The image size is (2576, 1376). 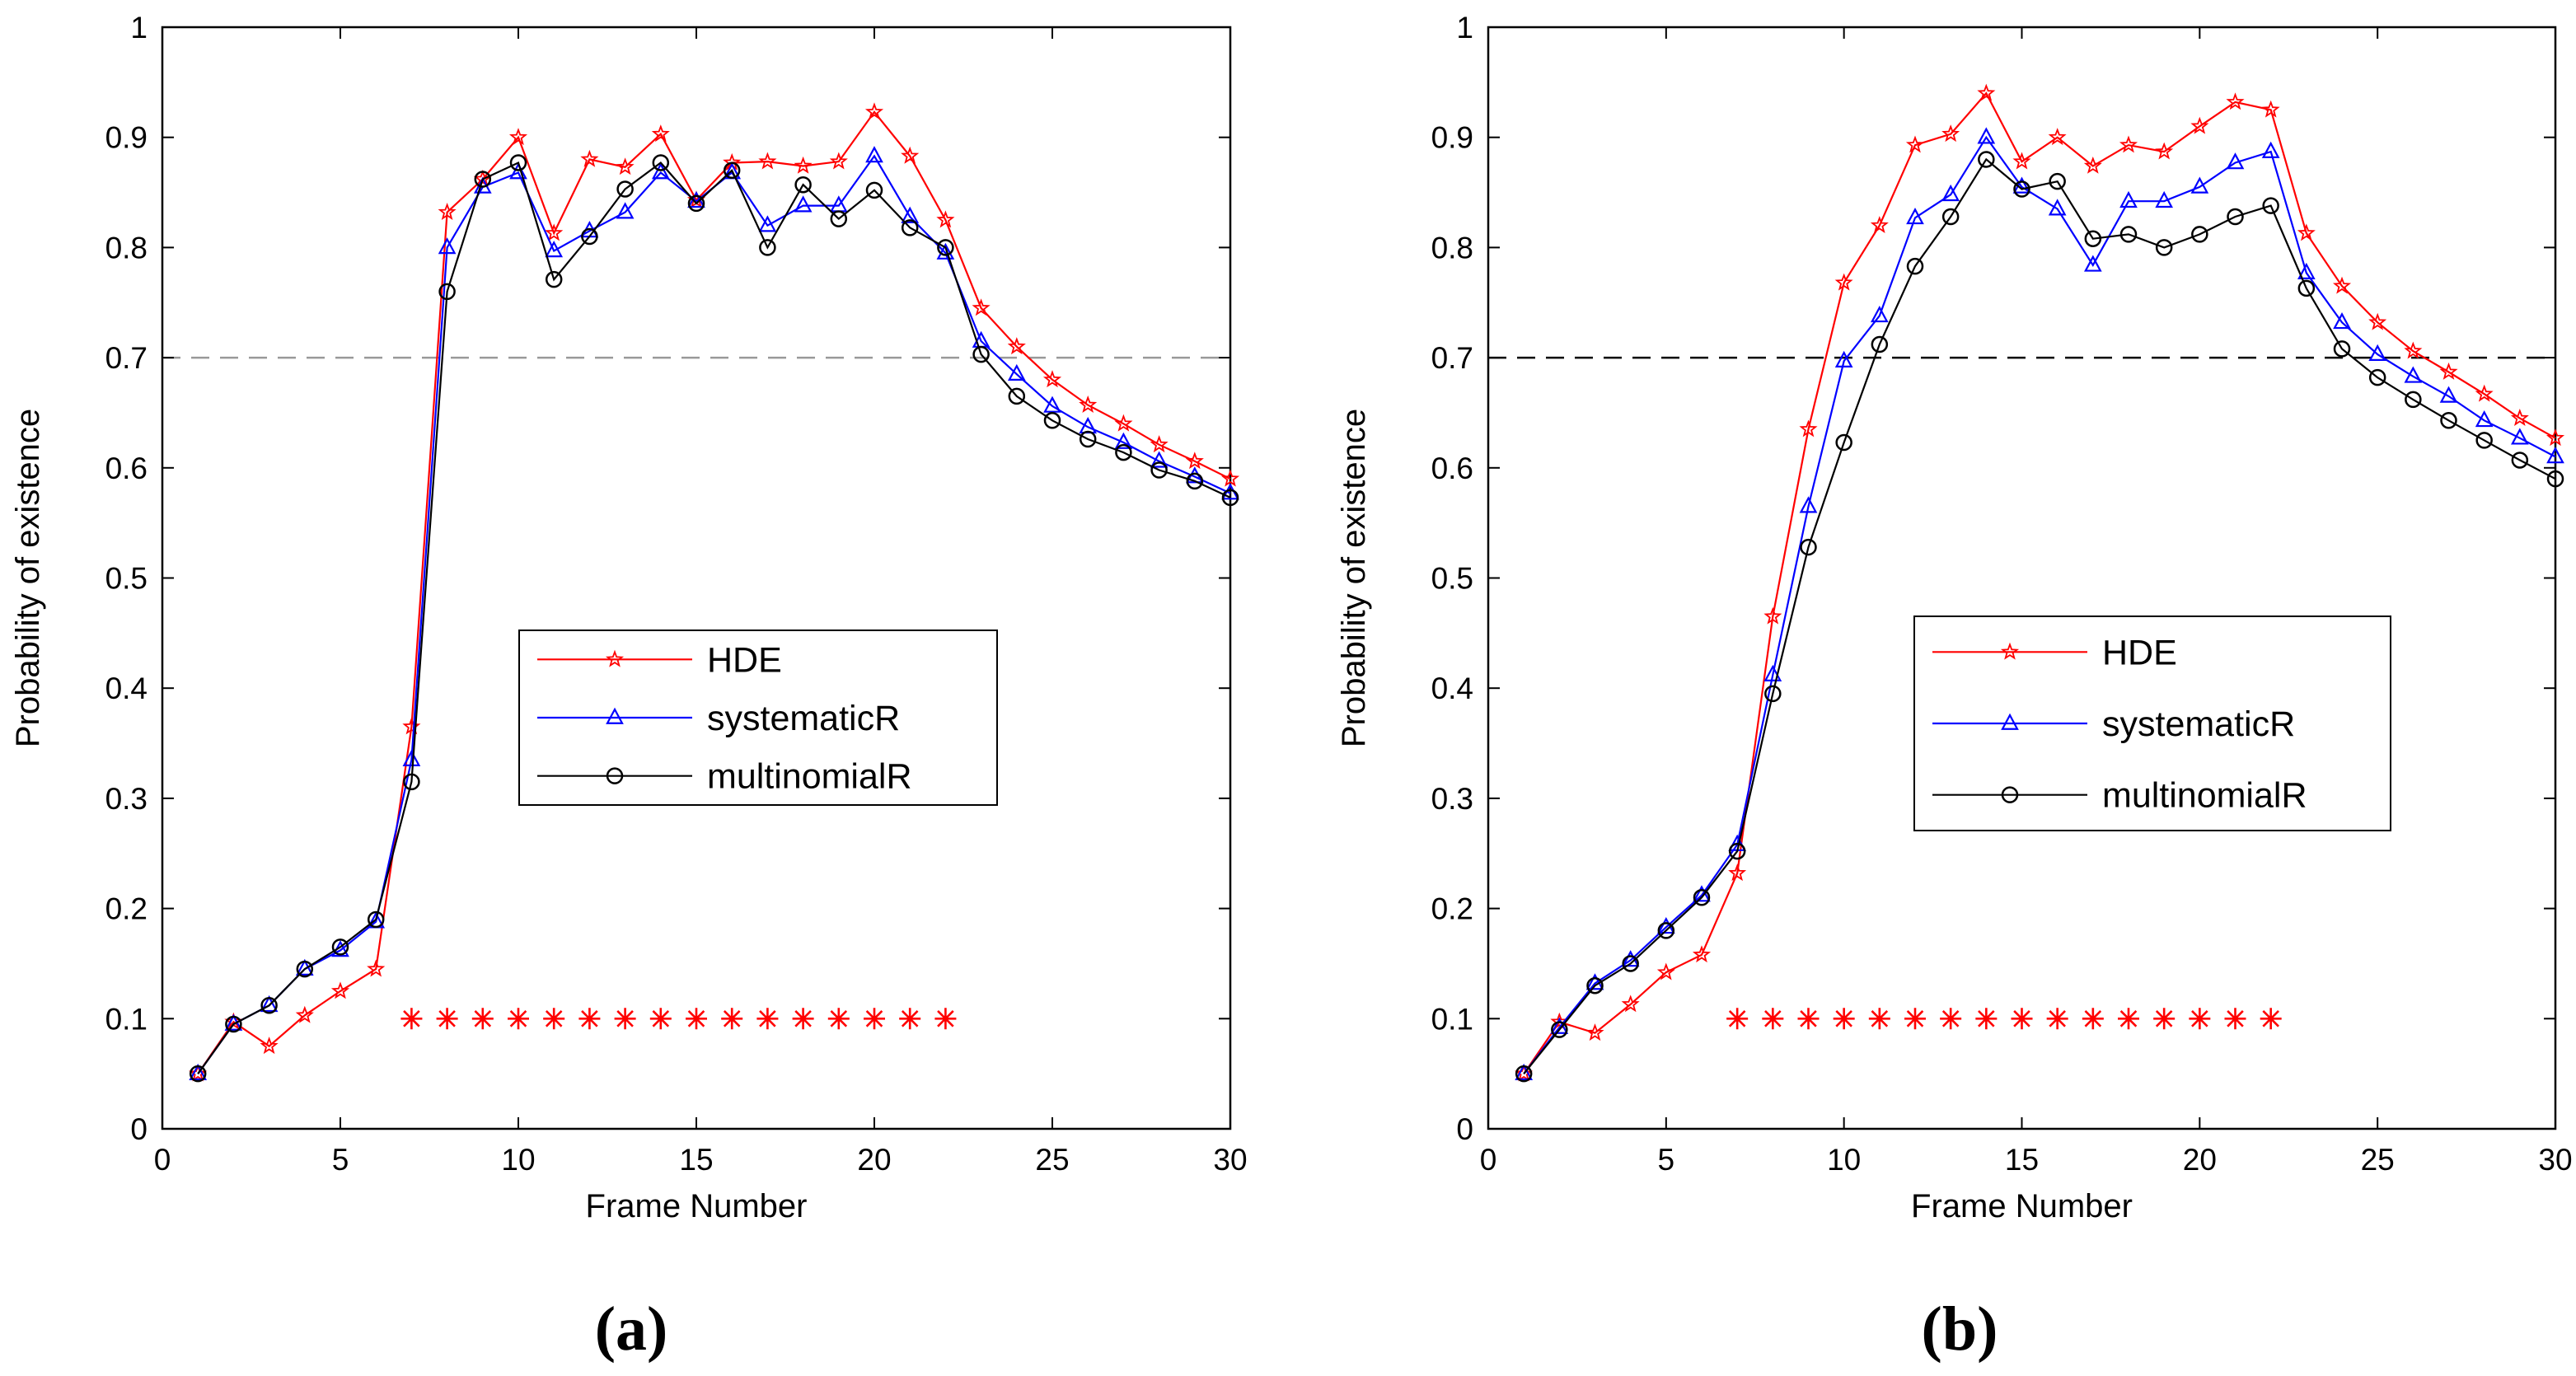 I want to click on x-axis-label: Frame Number, so click(x=697, y=1206).